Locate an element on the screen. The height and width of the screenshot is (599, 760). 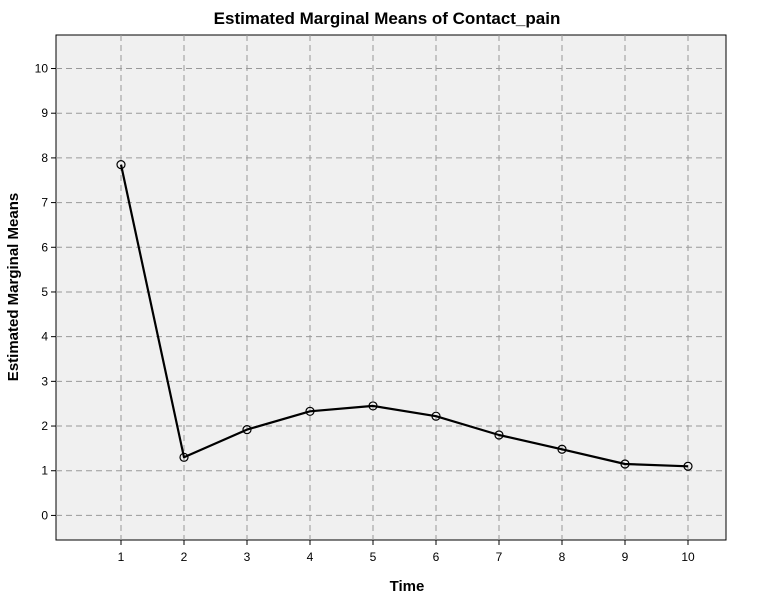
y-tick-label: 9 is located at coordinates (44, 113).